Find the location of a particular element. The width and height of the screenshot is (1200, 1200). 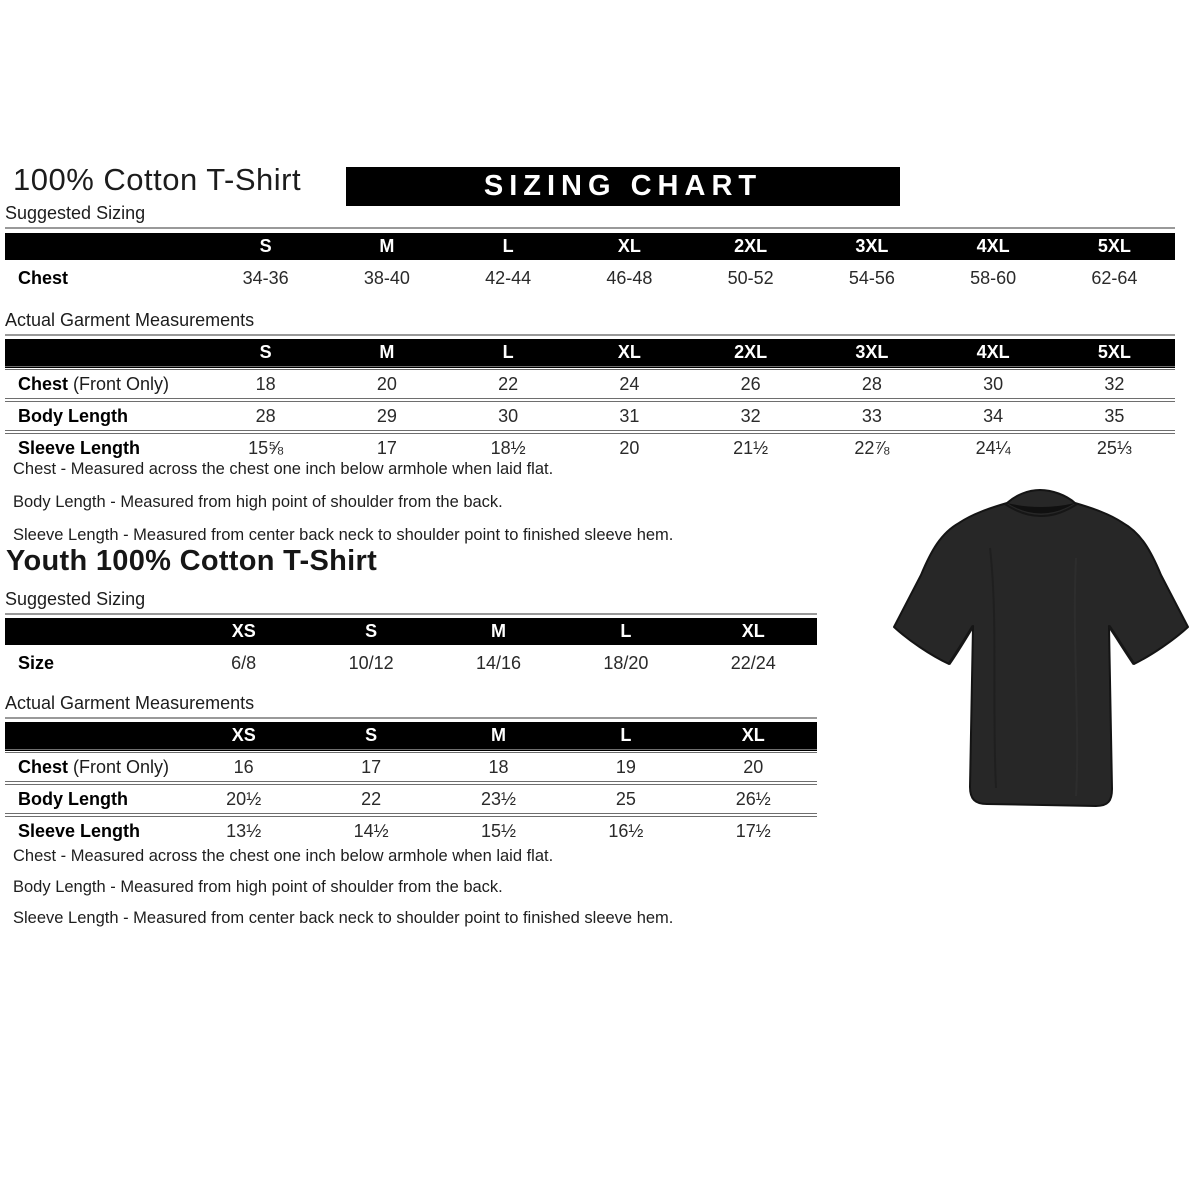

cell-value: 14/16 is located at coordinates (498, 662).